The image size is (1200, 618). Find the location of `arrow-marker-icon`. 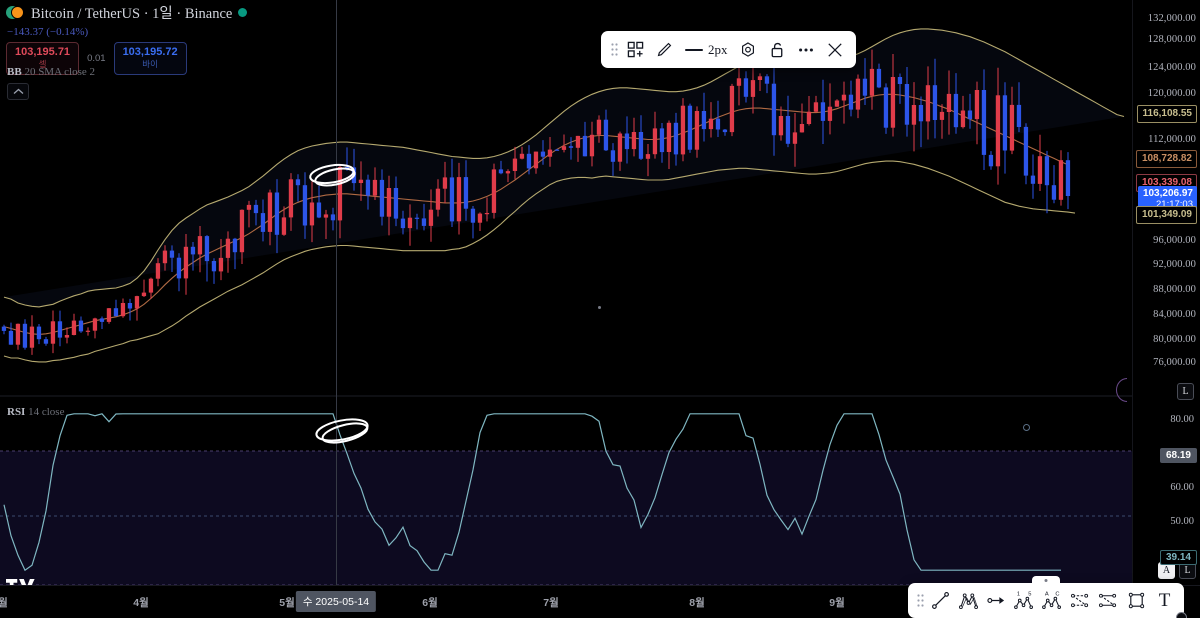

arrow-marker-icon is located at coordinates (996, 600).